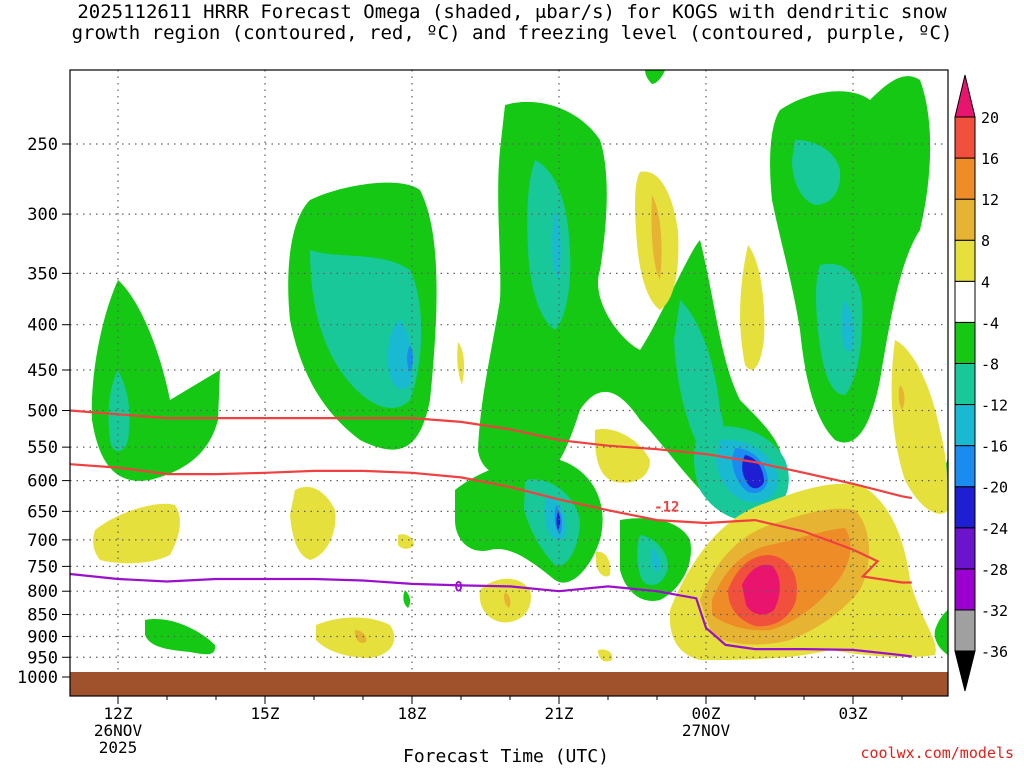 The height and width of the screenshot is (768, 1024). Describe the element at coordinates (42, 145) in the screenshot. I see `y-tick-label: 250` at that location.